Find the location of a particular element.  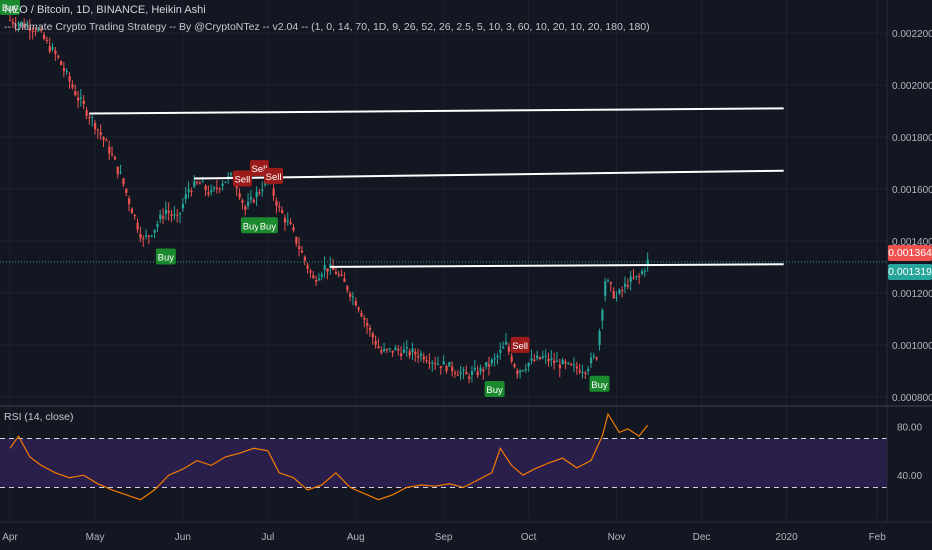

price-tag-close: 0.001319 is located at coordinates (910, 272).